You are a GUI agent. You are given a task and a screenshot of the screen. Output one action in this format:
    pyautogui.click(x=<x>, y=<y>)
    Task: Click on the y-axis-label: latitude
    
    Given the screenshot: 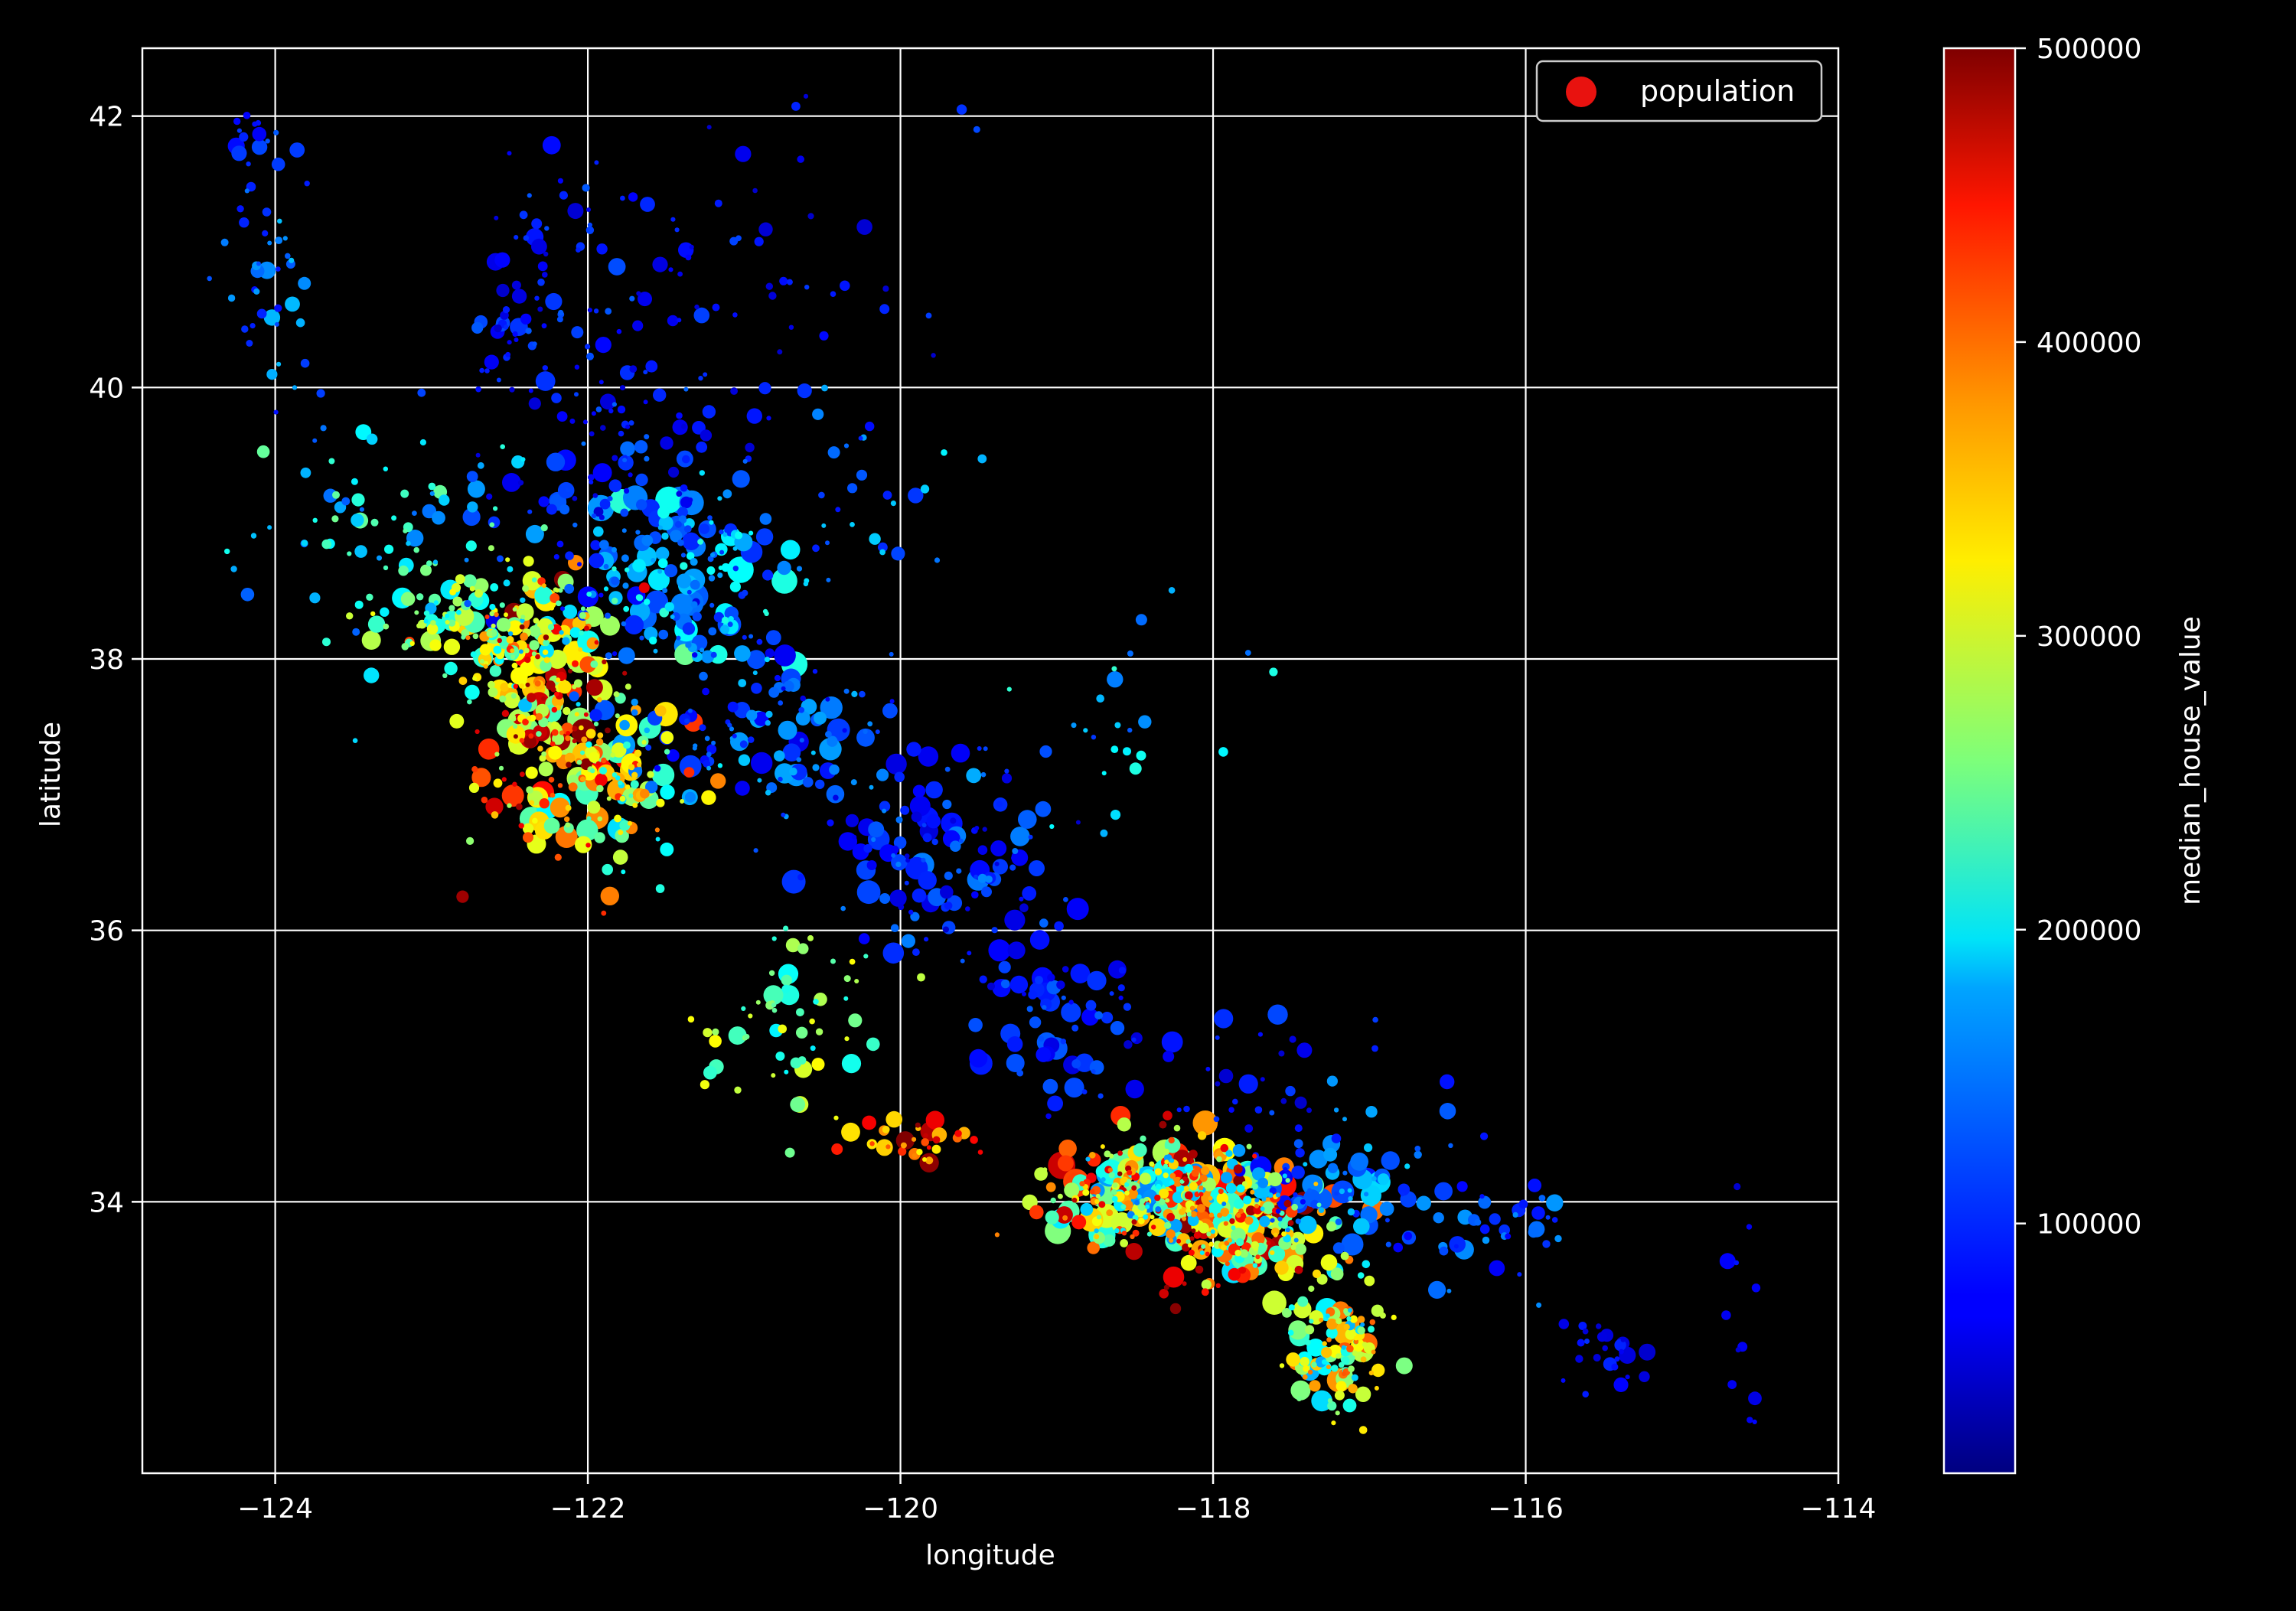 What is the action you would take?
    pyautogui.click(x=51, y=774)
    